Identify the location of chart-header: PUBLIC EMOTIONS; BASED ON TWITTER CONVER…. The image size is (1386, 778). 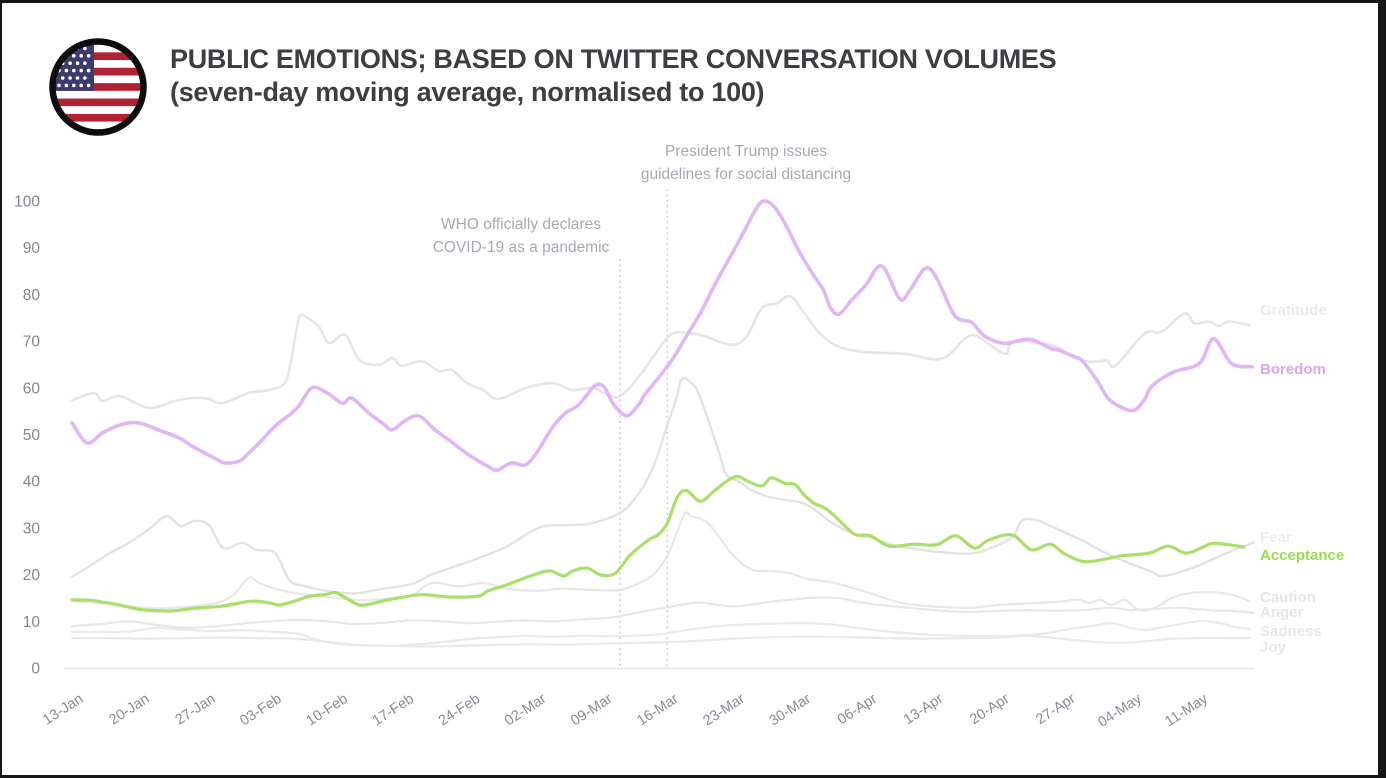
(613, 76).